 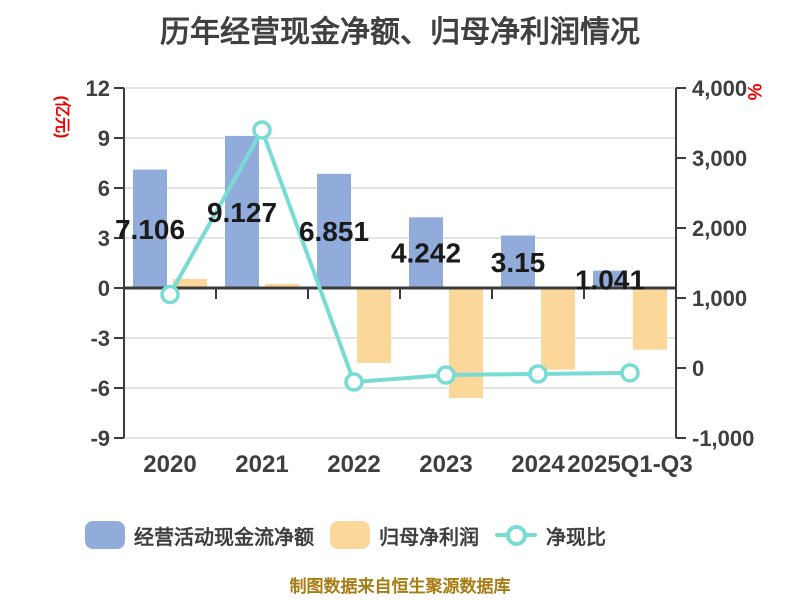 I want to click on x-axis-category-label: 2025Q1-Q3, so click(x=629, y=464).